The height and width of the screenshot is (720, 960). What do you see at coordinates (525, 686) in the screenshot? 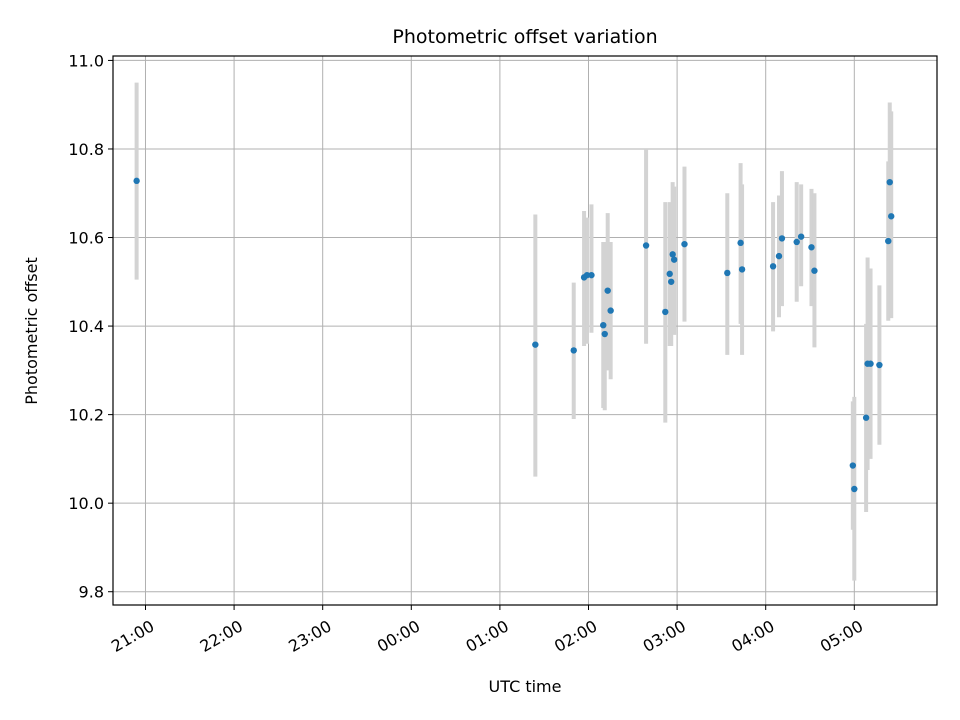
I see `x-axis-label: UTC time` at bounding box center [525, 686].